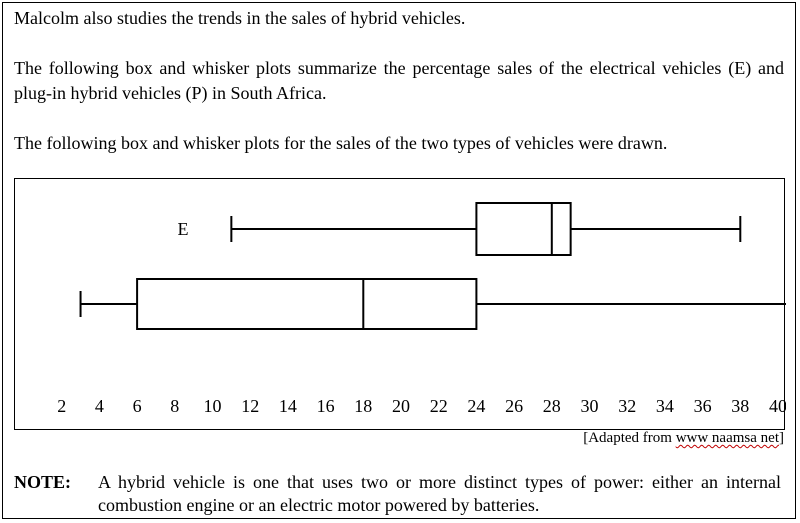 The height and width of the screenshot is (523, 800). Describe the element at coordinates (781, 438) in the screenshot. I see `source-suffix: ]` at that location.